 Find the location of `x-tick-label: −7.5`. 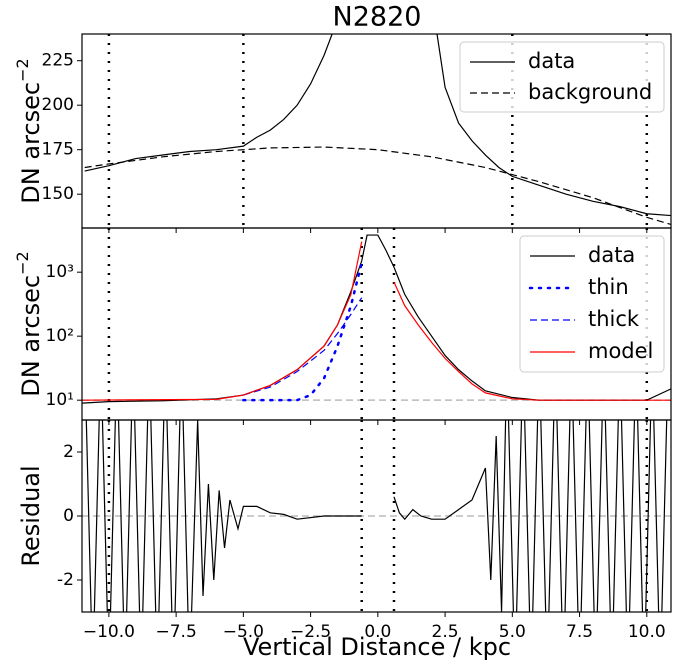

x-tick-label: −7.5 is located at coordinates (175, 632).